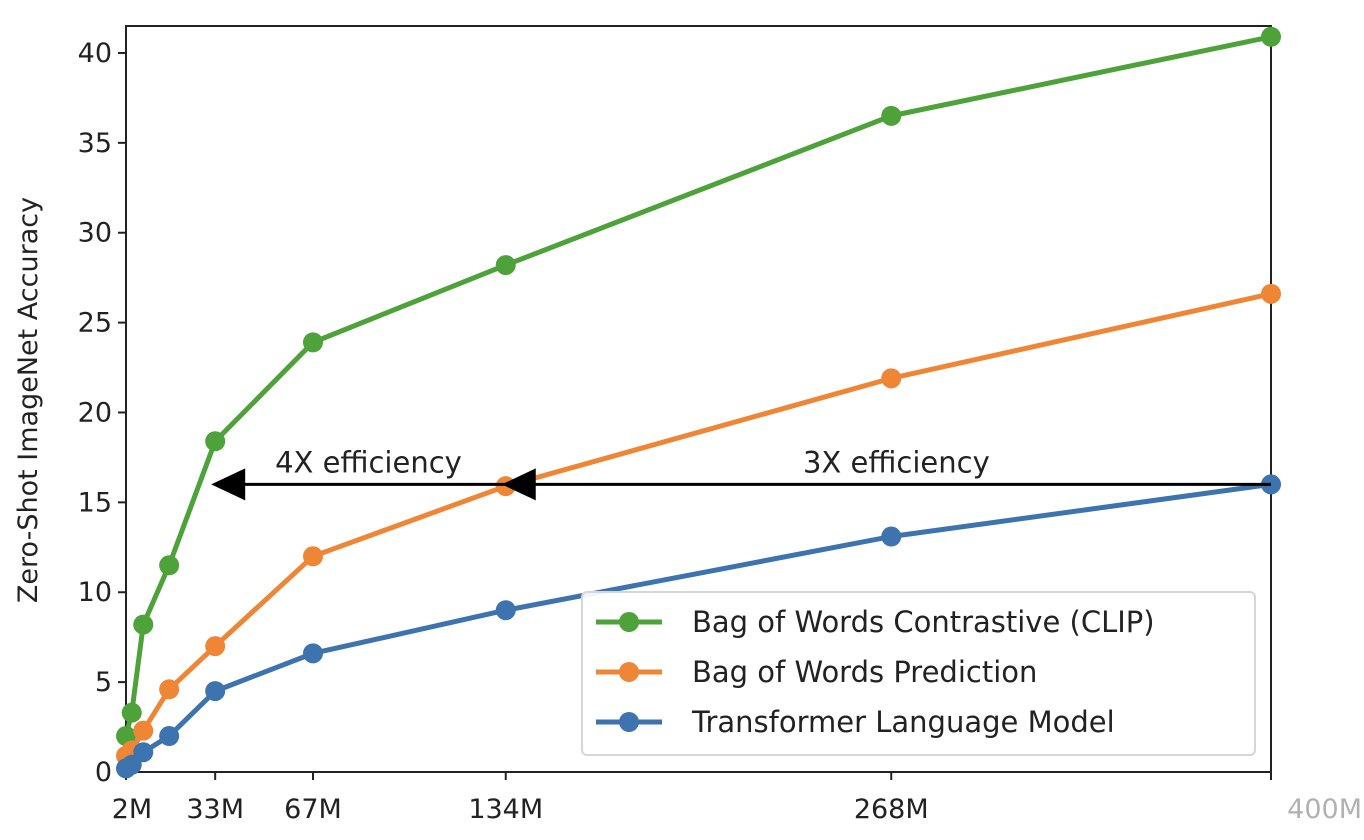 This screenshot has width=1364, height=840. I want to click on efficiency-annotation: 3X efficiency, so click(896, 462).